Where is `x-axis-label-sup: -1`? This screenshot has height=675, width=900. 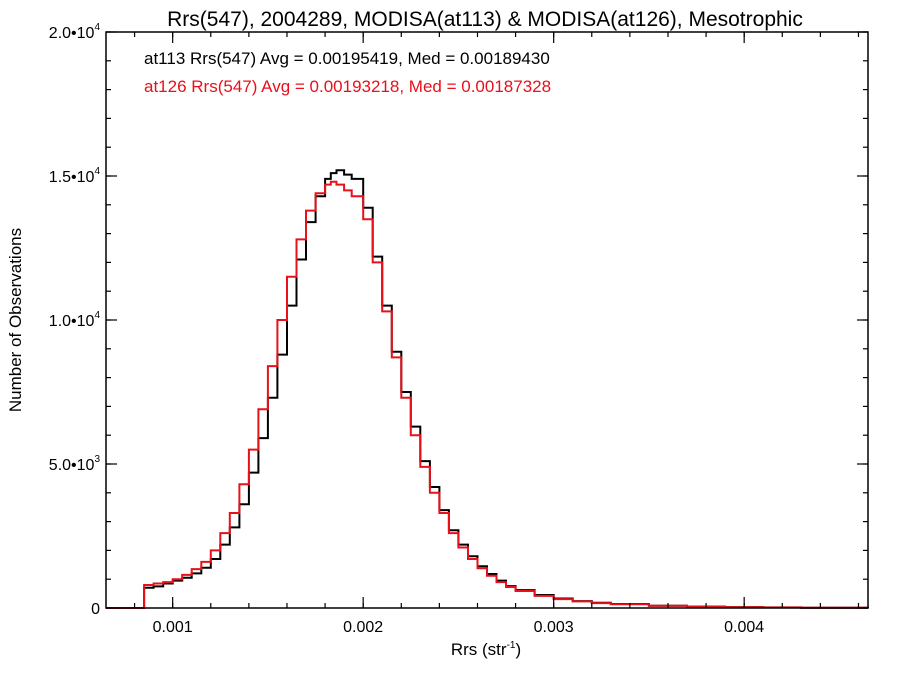
x-axis-label-sup: -1 is located at coordinates (511, 645).